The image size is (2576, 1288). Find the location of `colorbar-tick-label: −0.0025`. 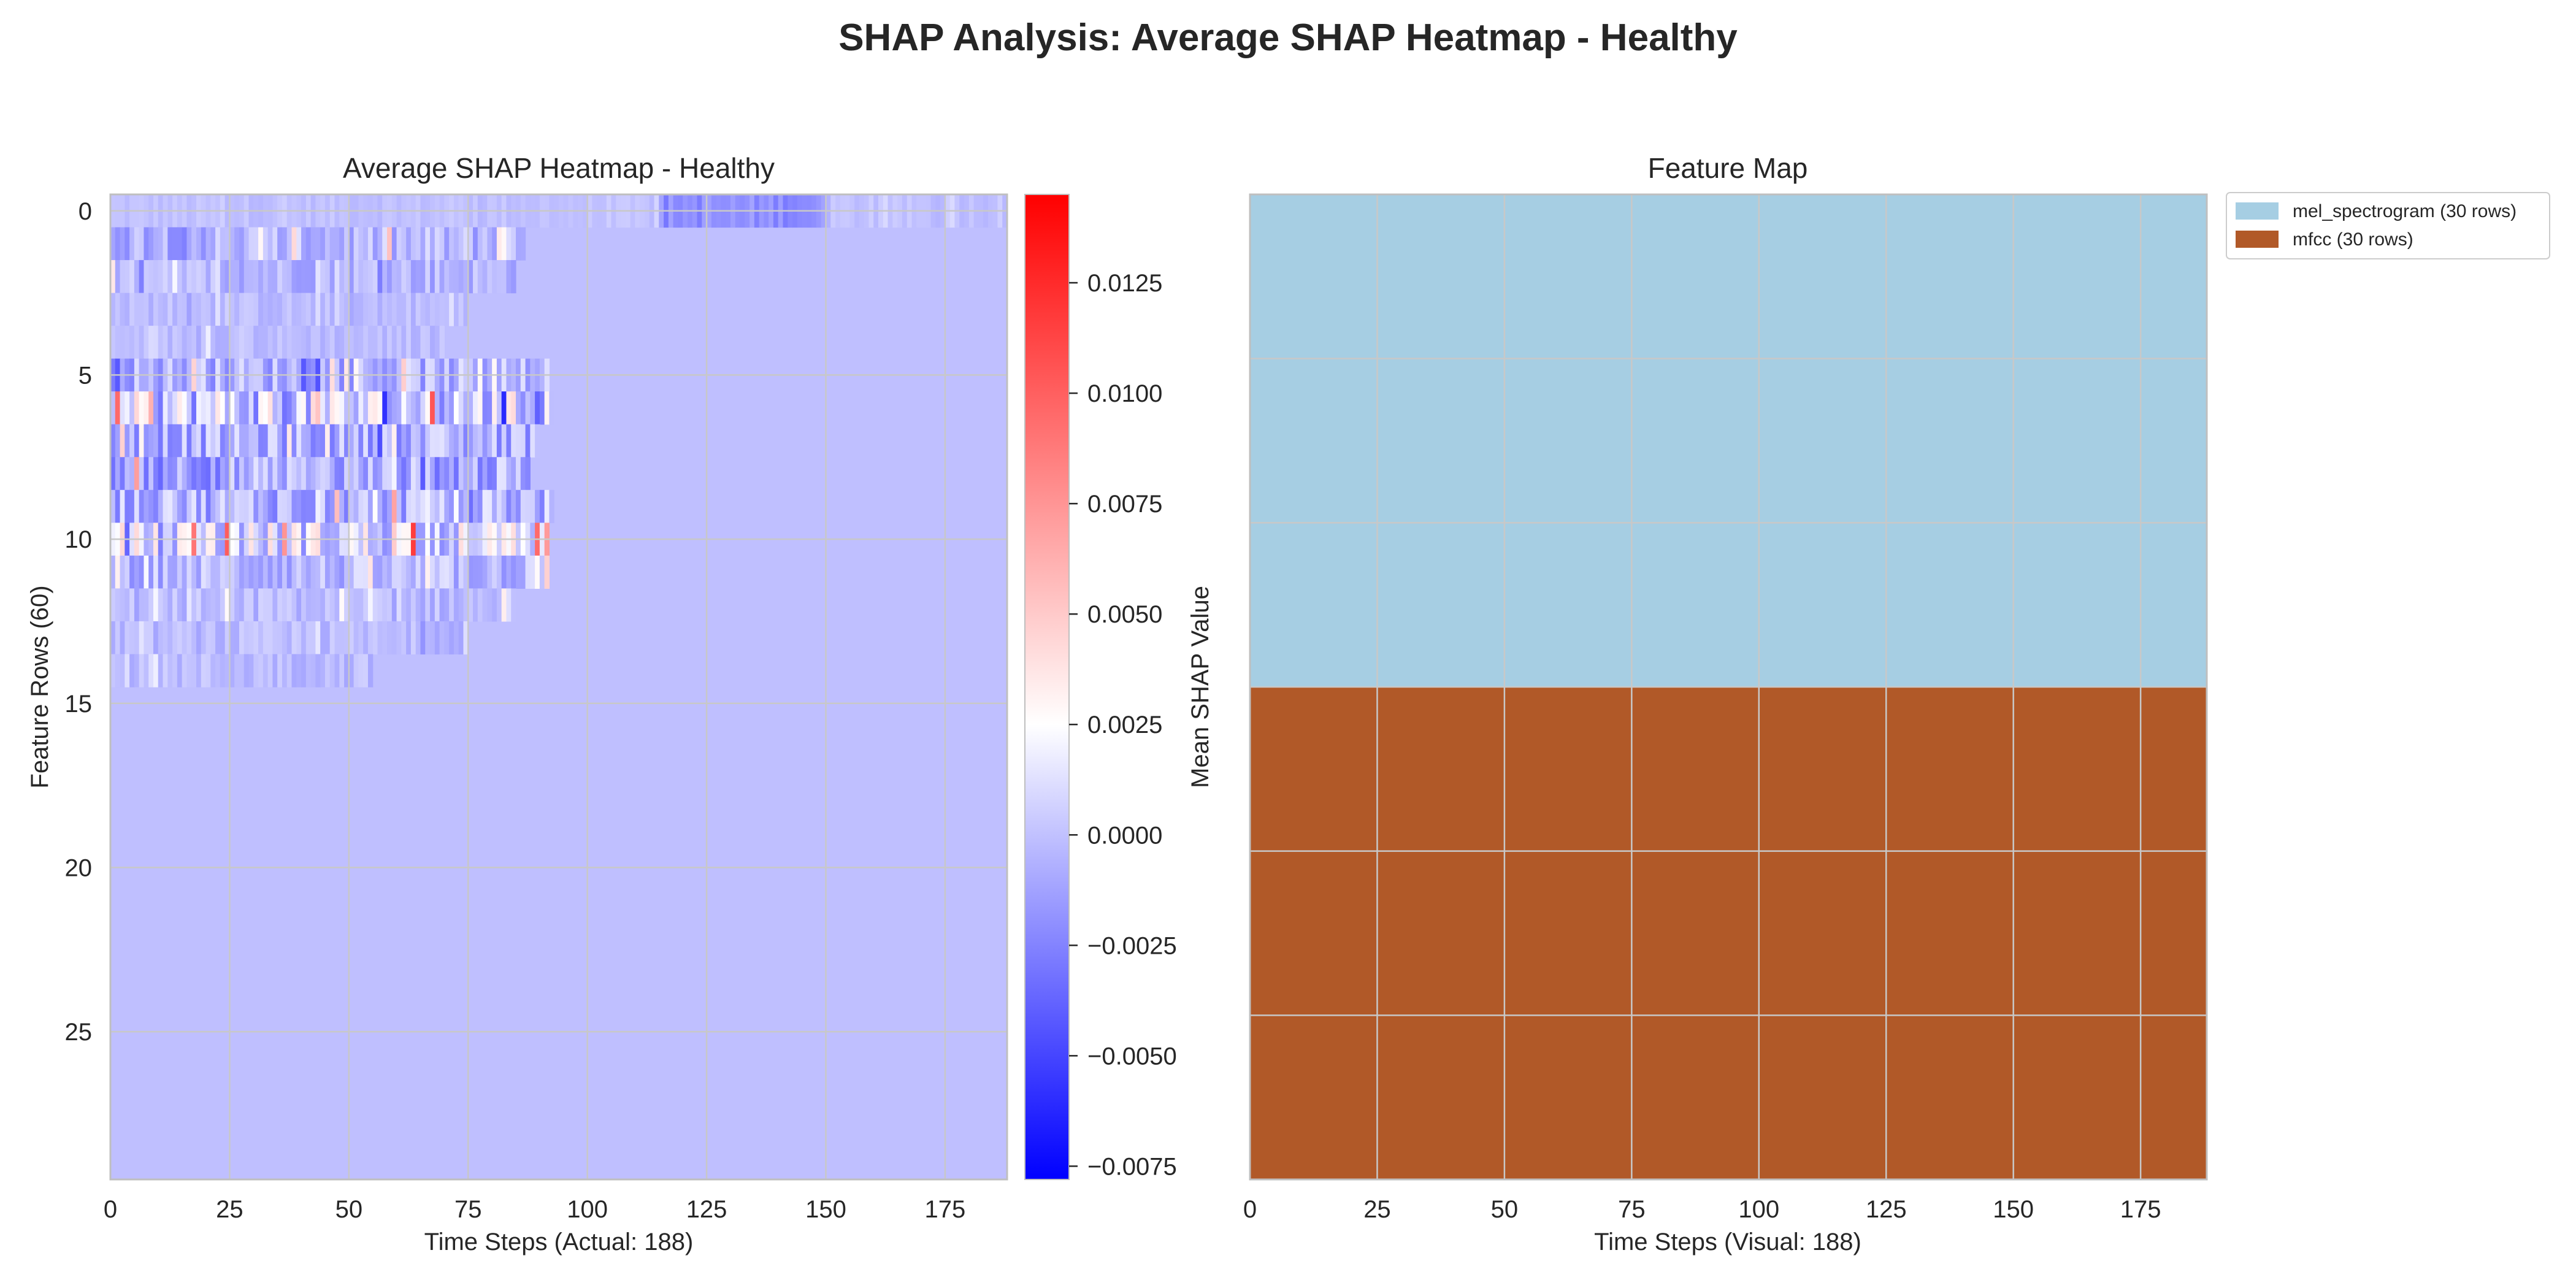

colorbar-tick-label: −0.0025 is located at coordinates (1132, 945).